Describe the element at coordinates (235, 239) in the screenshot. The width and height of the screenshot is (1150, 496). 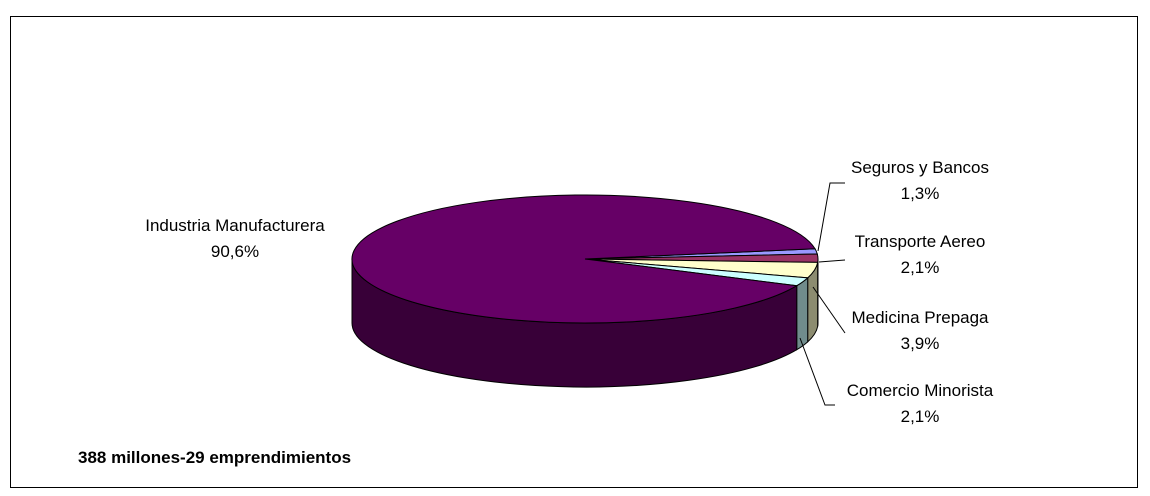
I see `slice-label-industria: Industria Manufacturera 90,6%` at that location.